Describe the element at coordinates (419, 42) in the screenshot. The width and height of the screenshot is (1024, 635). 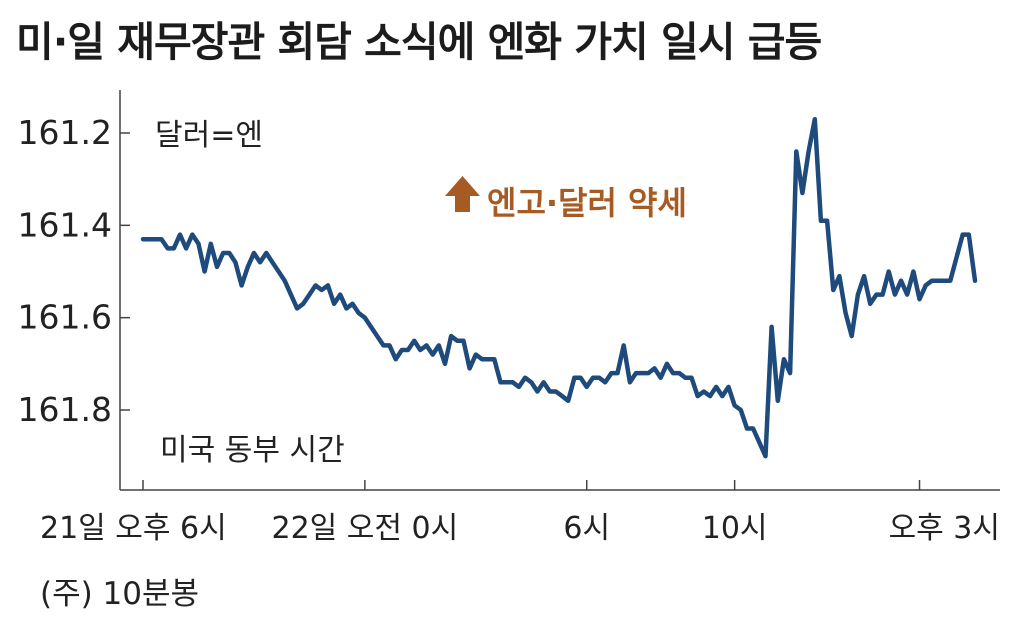
I see `chart-title: 미·일 재무장관 회담 소식에 엔화 가치 일시 급등` at that location.